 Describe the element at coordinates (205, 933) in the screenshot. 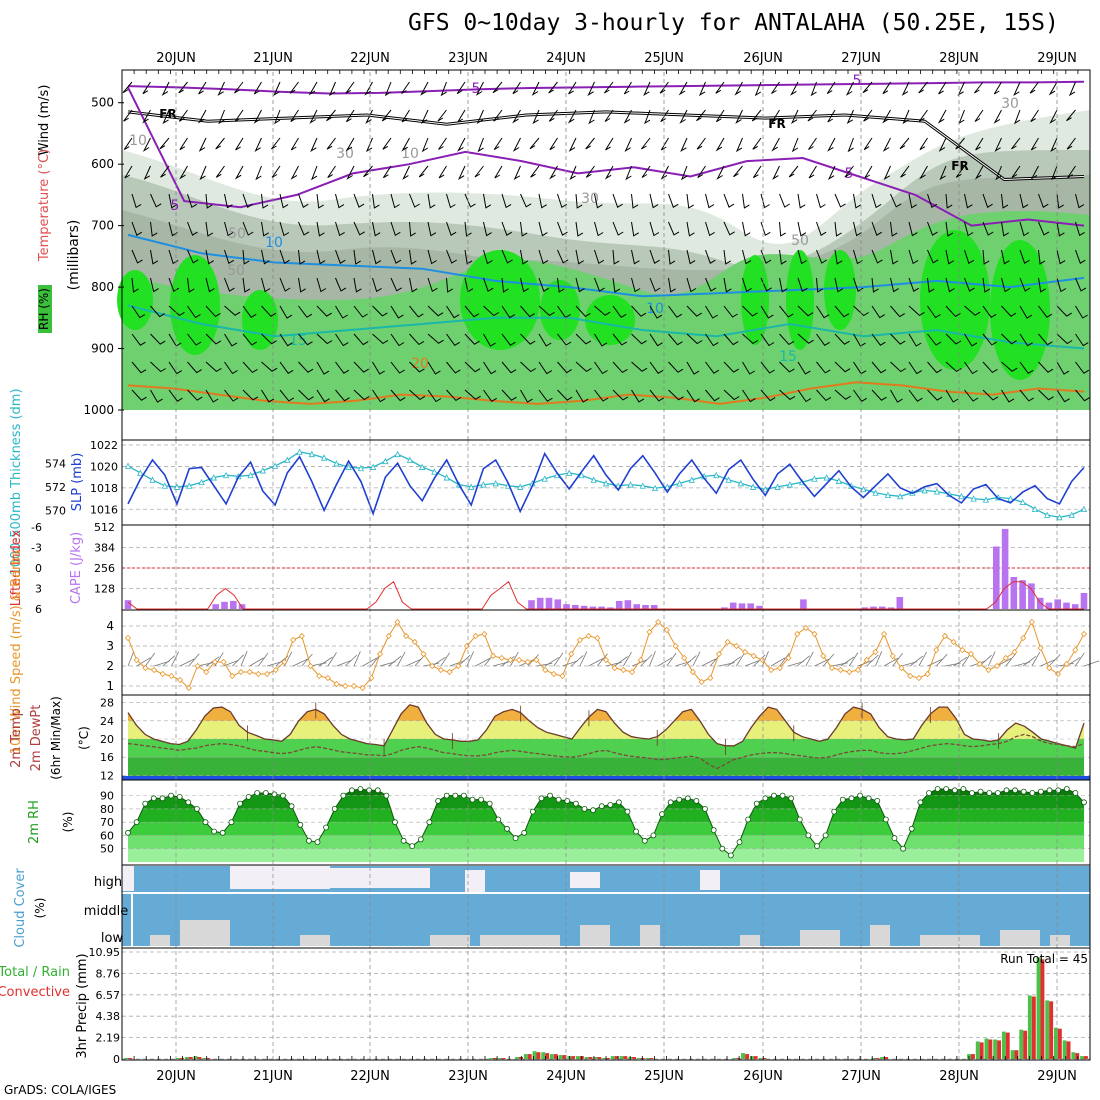

I see `low-cloud-block` at that location.